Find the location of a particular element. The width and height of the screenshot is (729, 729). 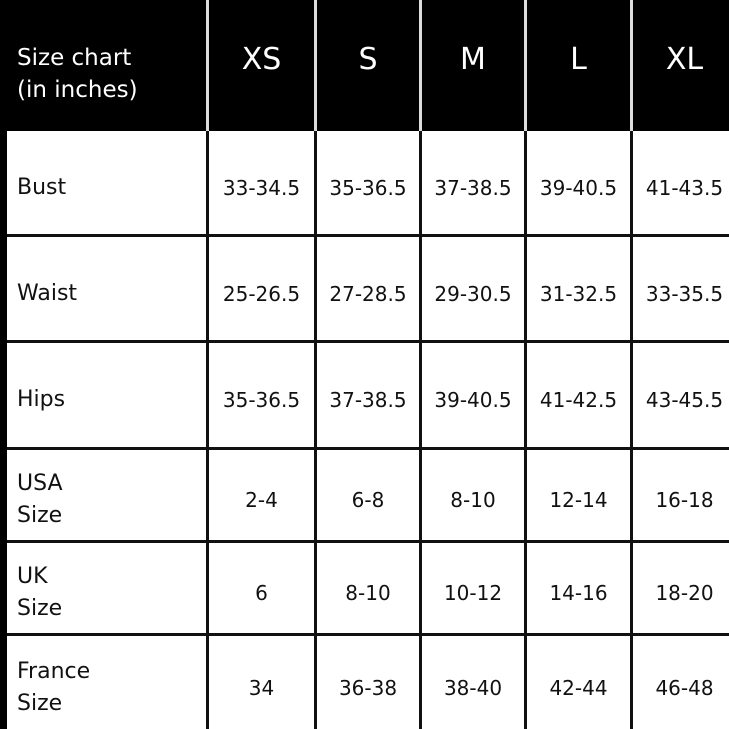

column-header-l: L is located at coordinates (580, 65).